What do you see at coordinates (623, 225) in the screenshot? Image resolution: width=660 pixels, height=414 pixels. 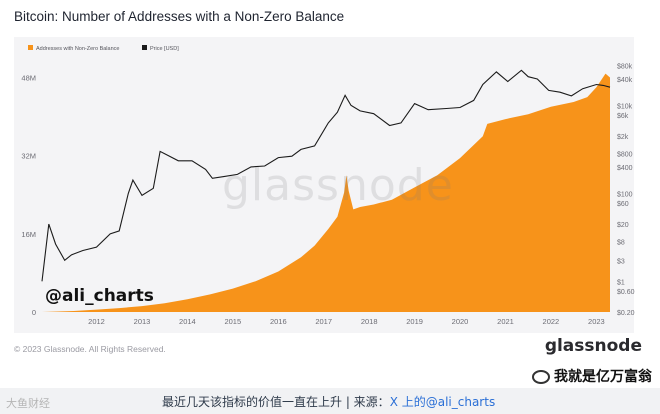 I see `y-right-tick-label: $20` at bounding box center [623, 225].